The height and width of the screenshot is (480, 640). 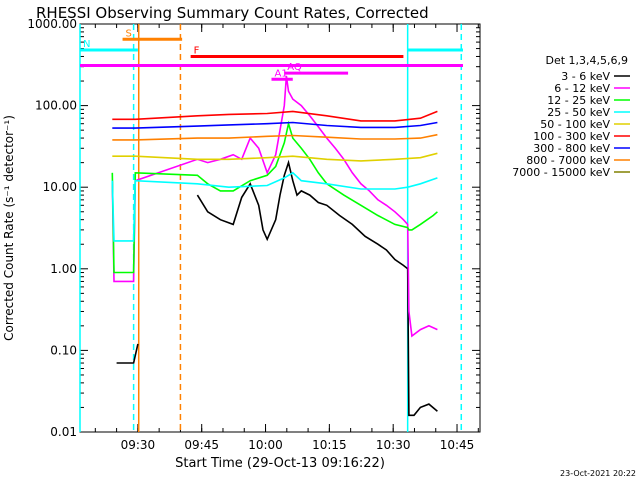 I want to click on y-tick-label: 100.00, so click(x=56, y=106).